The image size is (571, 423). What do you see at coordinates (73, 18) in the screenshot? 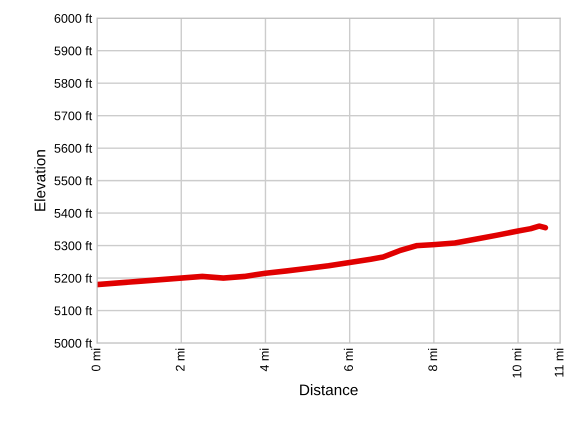
I see `y-tick-label: 6000 ft` at bounding box center [73, 18].